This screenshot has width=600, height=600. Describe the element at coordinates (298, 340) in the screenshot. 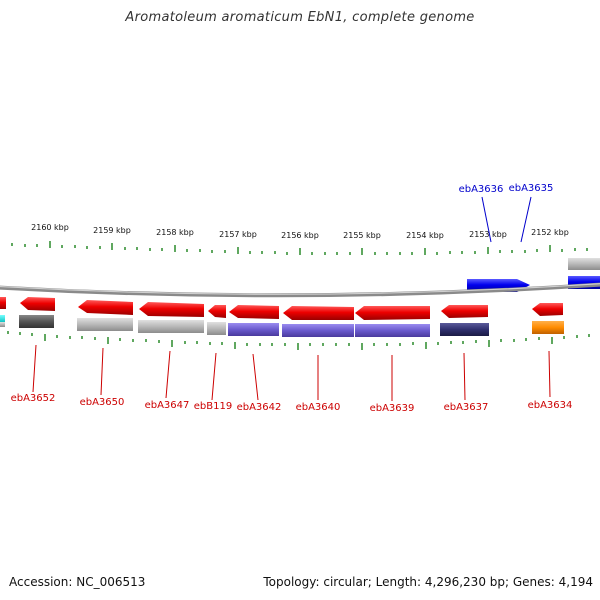

I see `inner-ruler-ticks` at that location.